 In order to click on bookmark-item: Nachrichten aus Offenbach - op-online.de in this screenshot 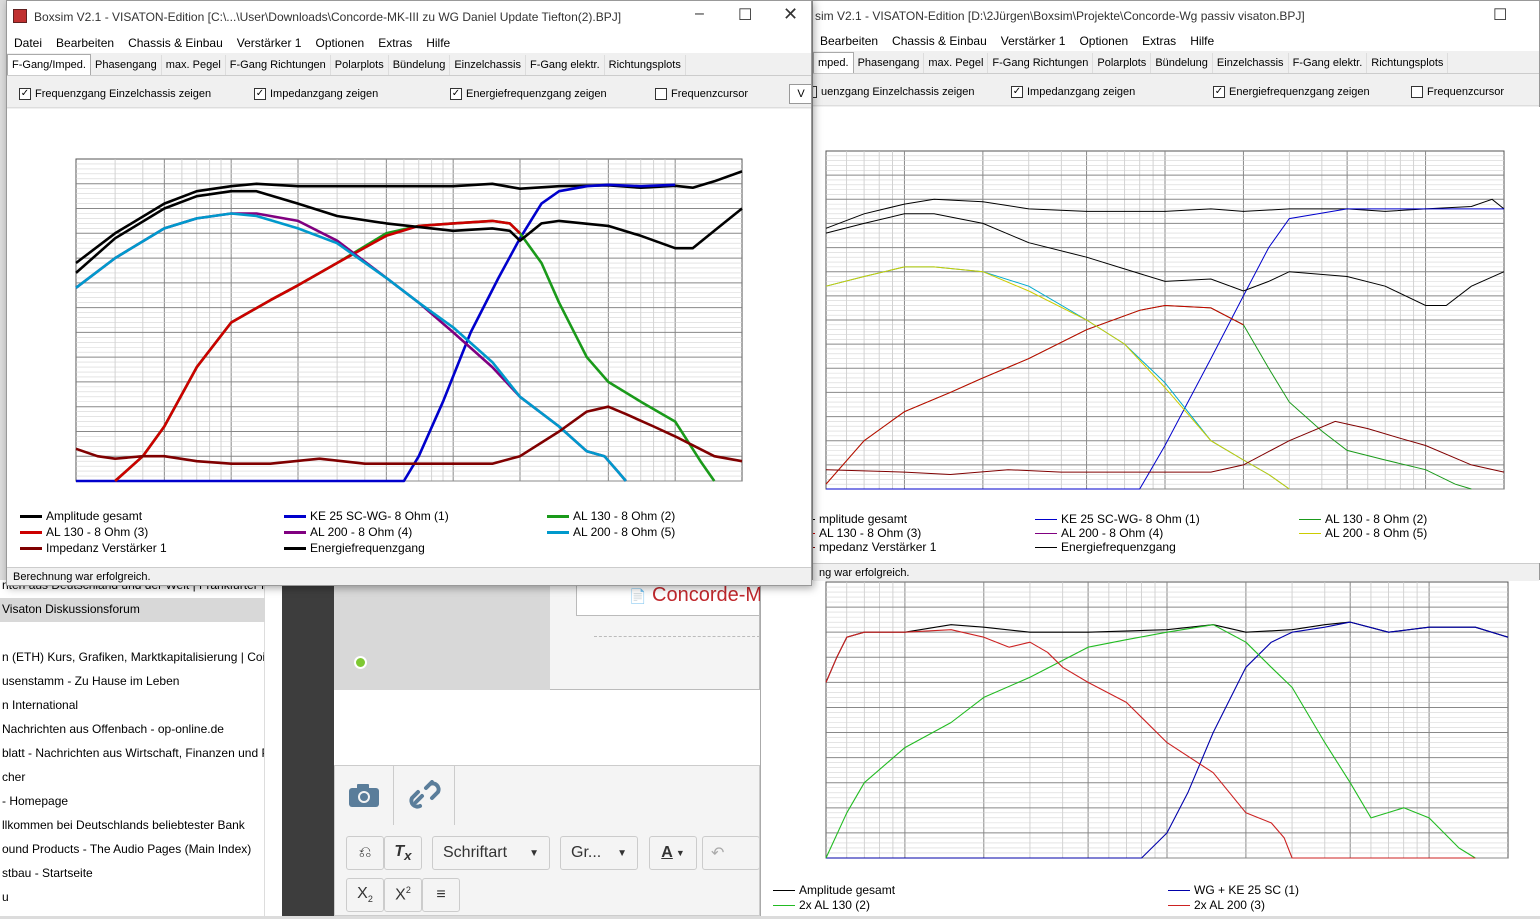, I will do `click(113, 729)`.